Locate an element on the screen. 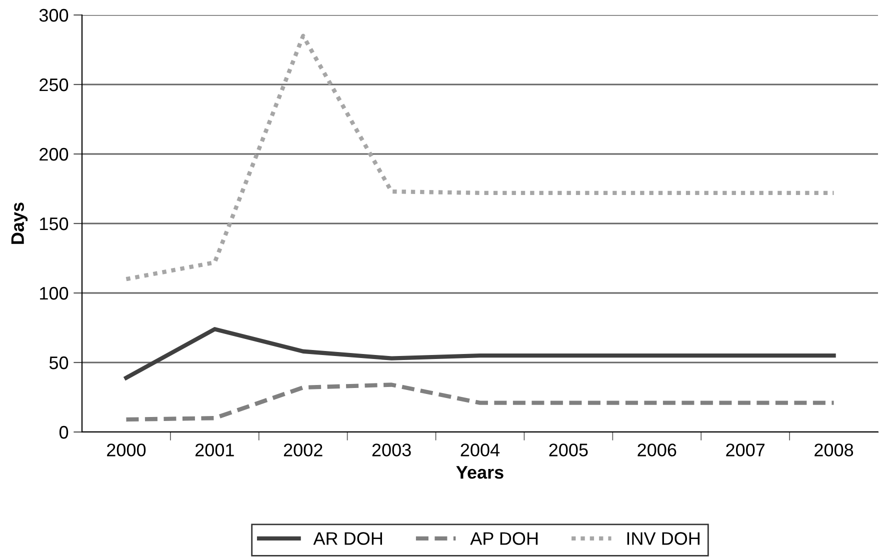 This screenshot has height=557, width=884. x-tick-label: 2004 is located at coordinates (480, 450).